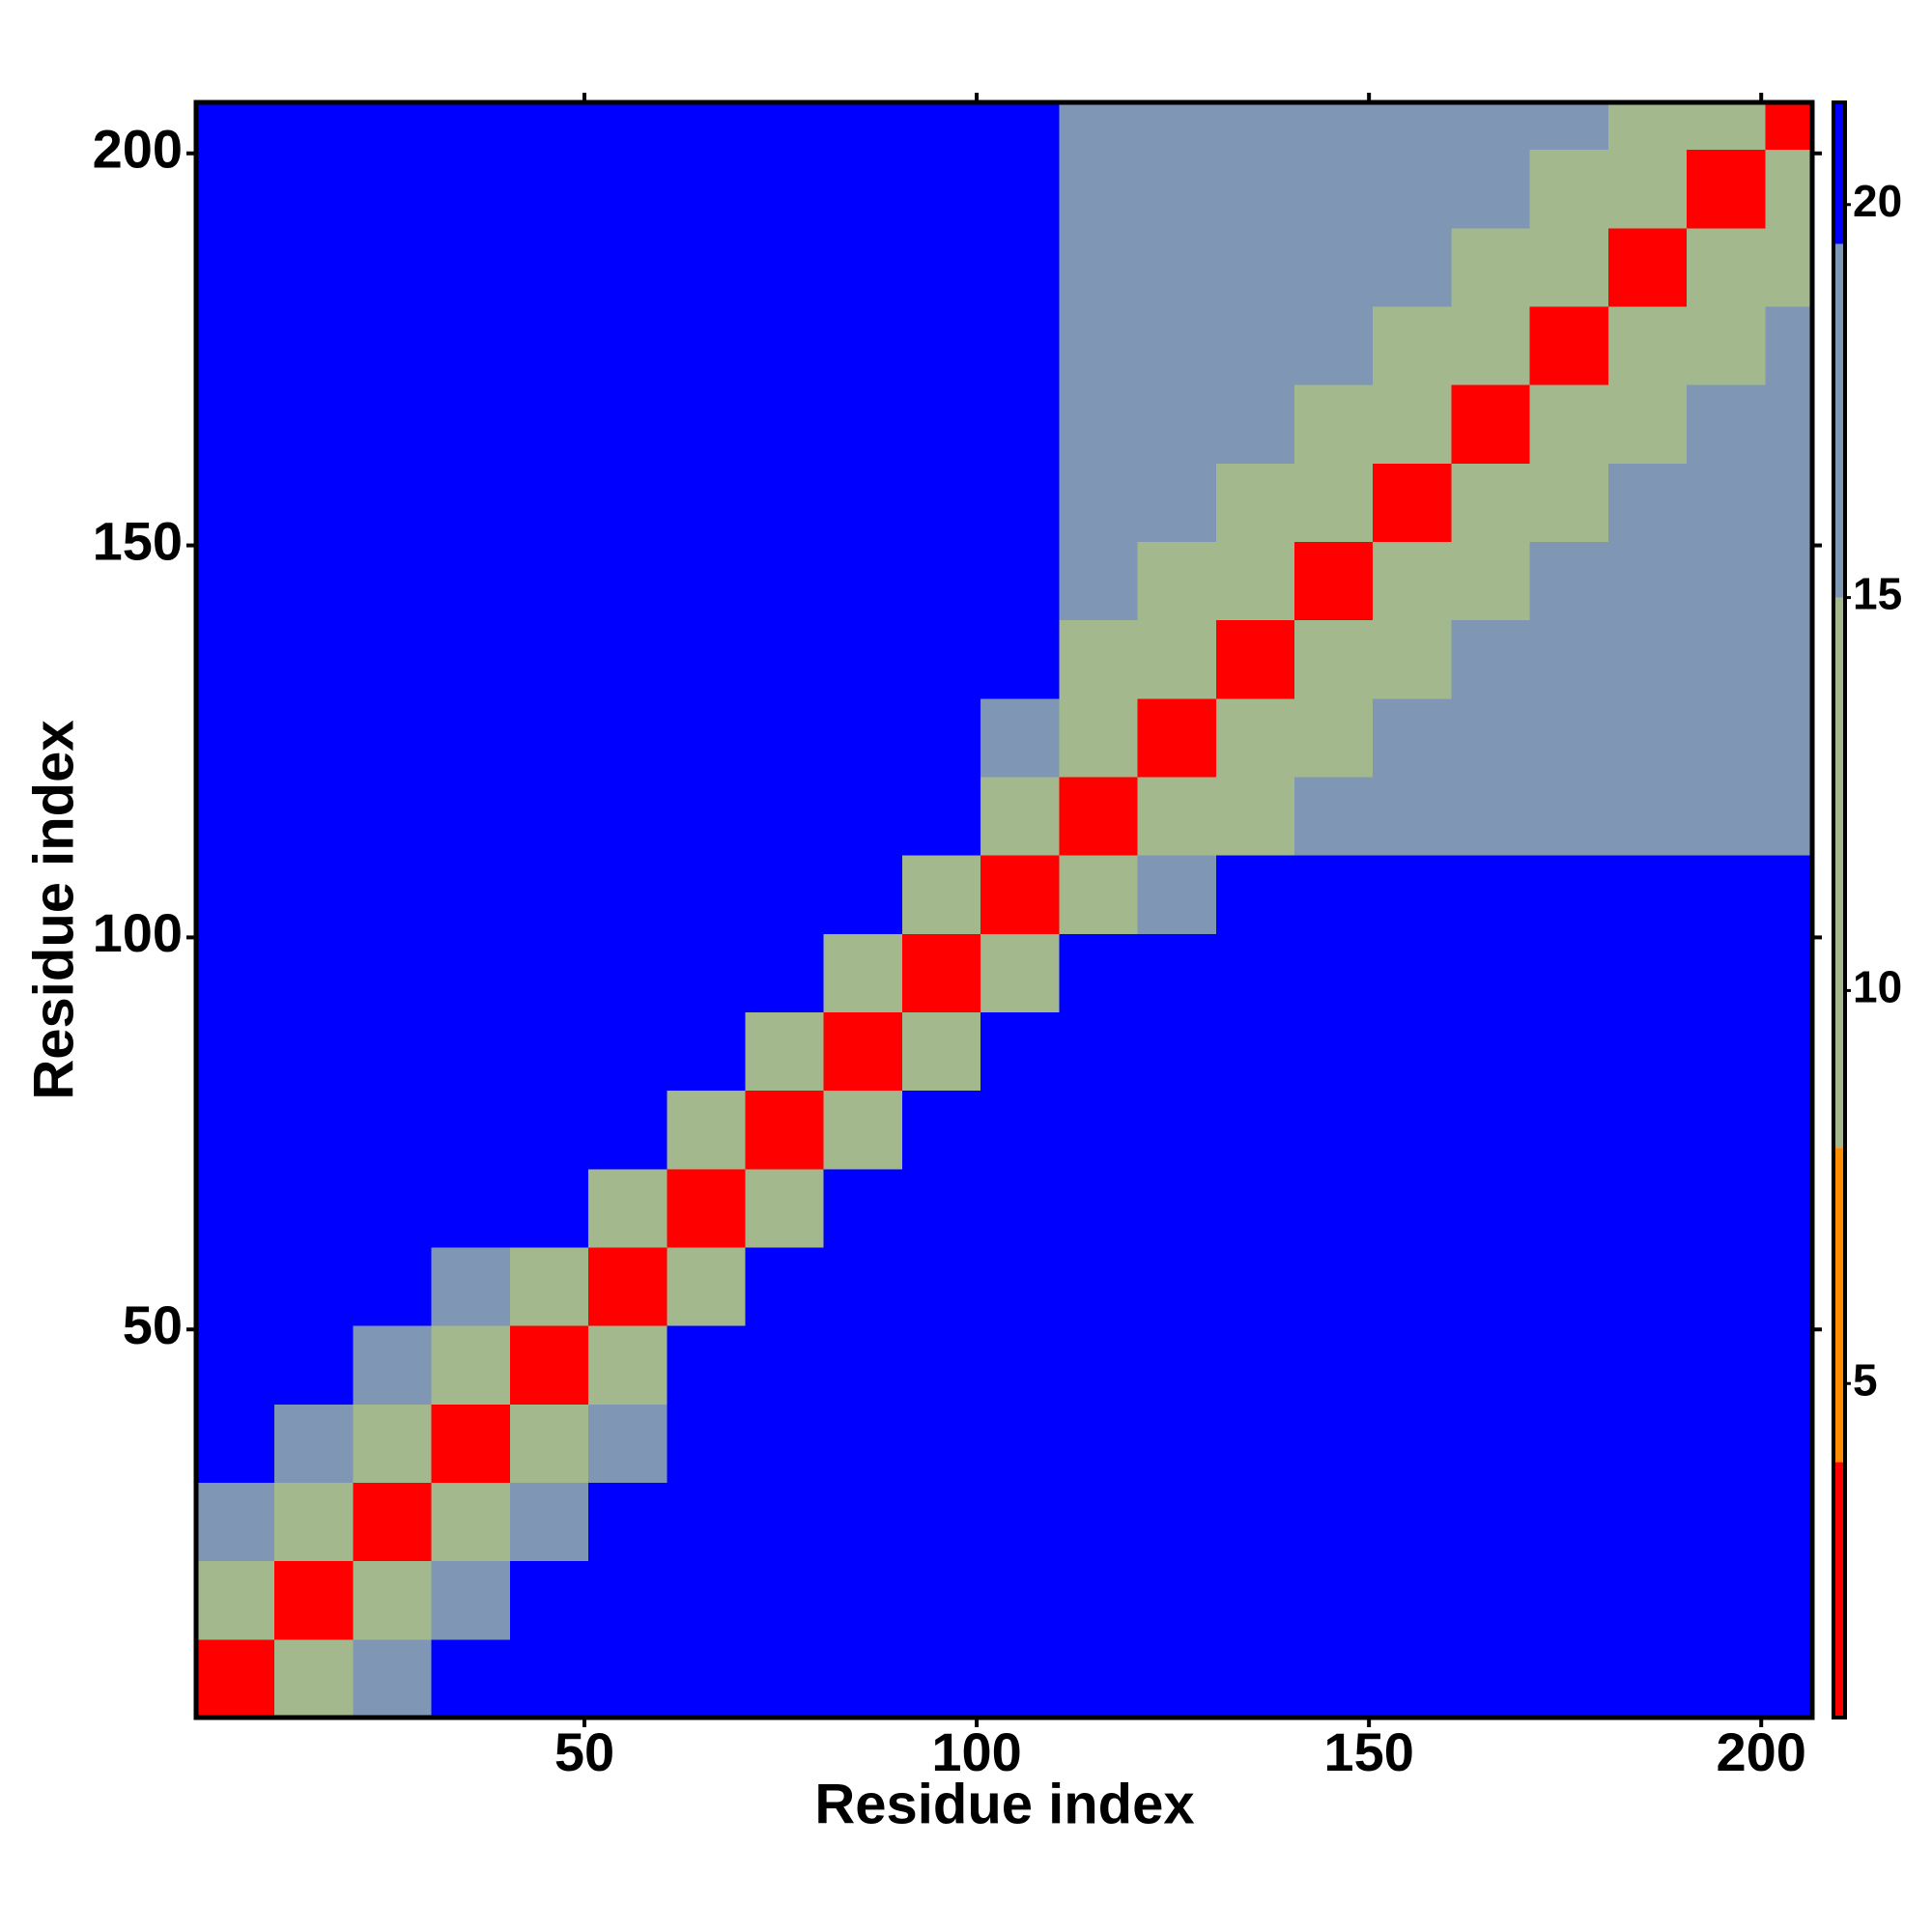 The height and width of the screenshot is (1932, 1932). I want to click on y-tick-label: 100, so click(138, 932).